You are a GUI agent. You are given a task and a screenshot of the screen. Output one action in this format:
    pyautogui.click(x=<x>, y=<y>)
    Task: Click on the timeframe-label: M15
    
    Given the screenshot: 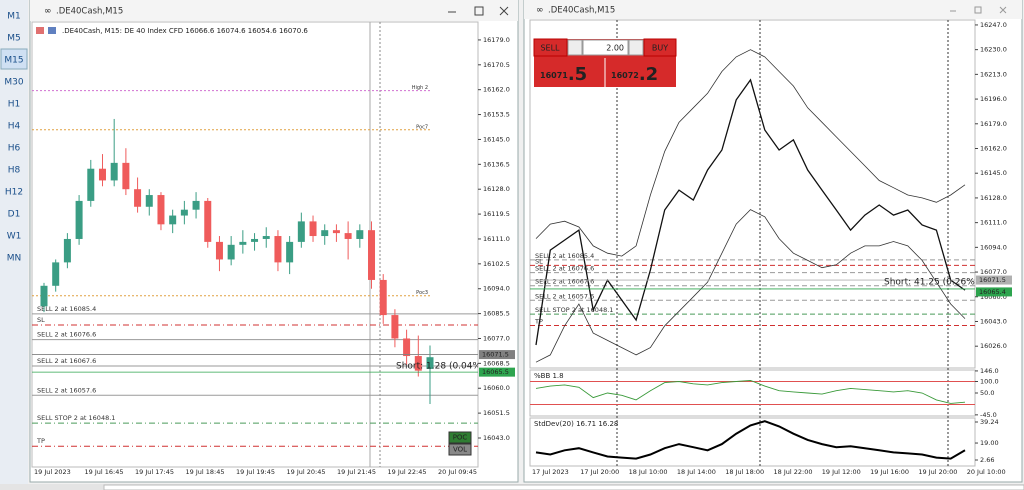 What is the action you would take?
    pyautogui.click(x=13, y=61)
    